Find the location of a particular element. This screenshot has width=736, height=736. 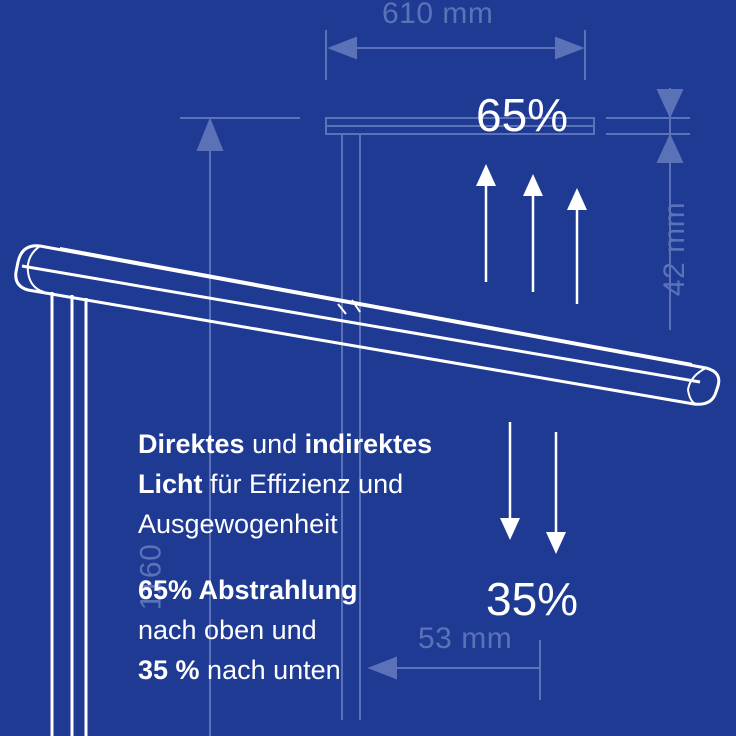

lamp-post is located at coordinates (69, 514).